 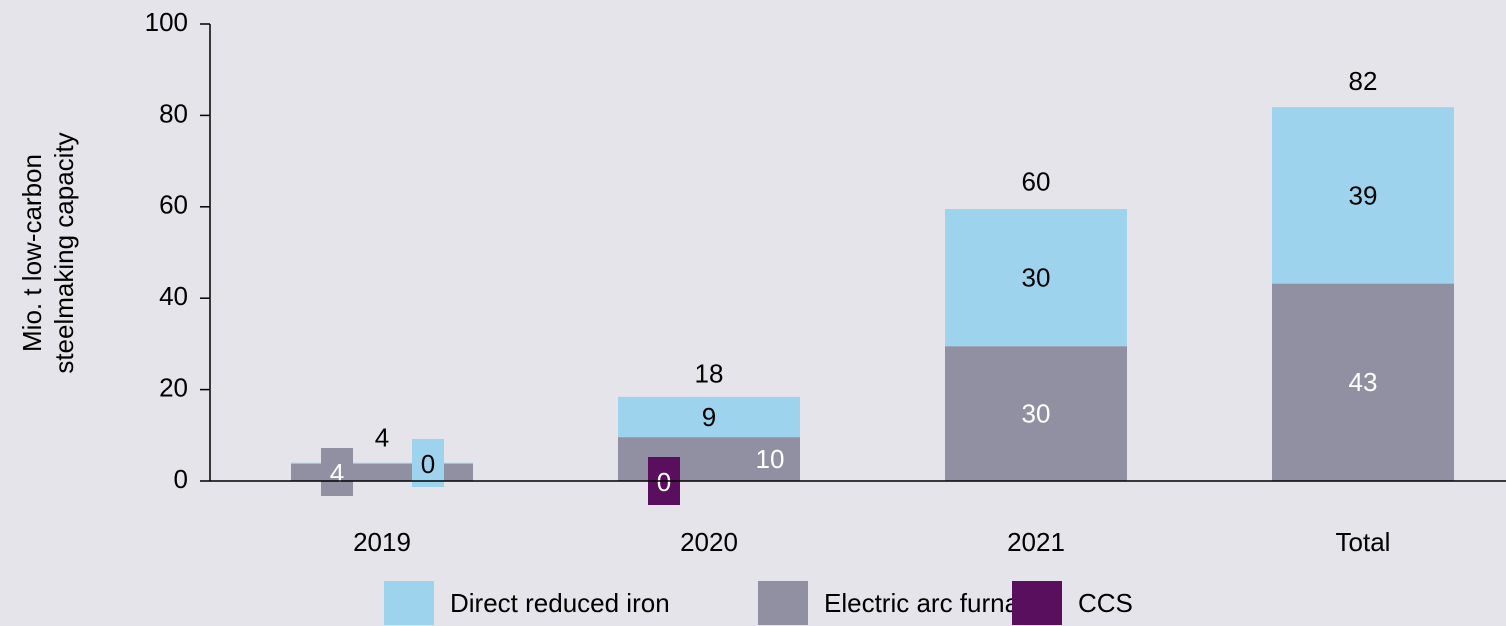 I want to click on total-label: 82, so click(x=1363, y=81).